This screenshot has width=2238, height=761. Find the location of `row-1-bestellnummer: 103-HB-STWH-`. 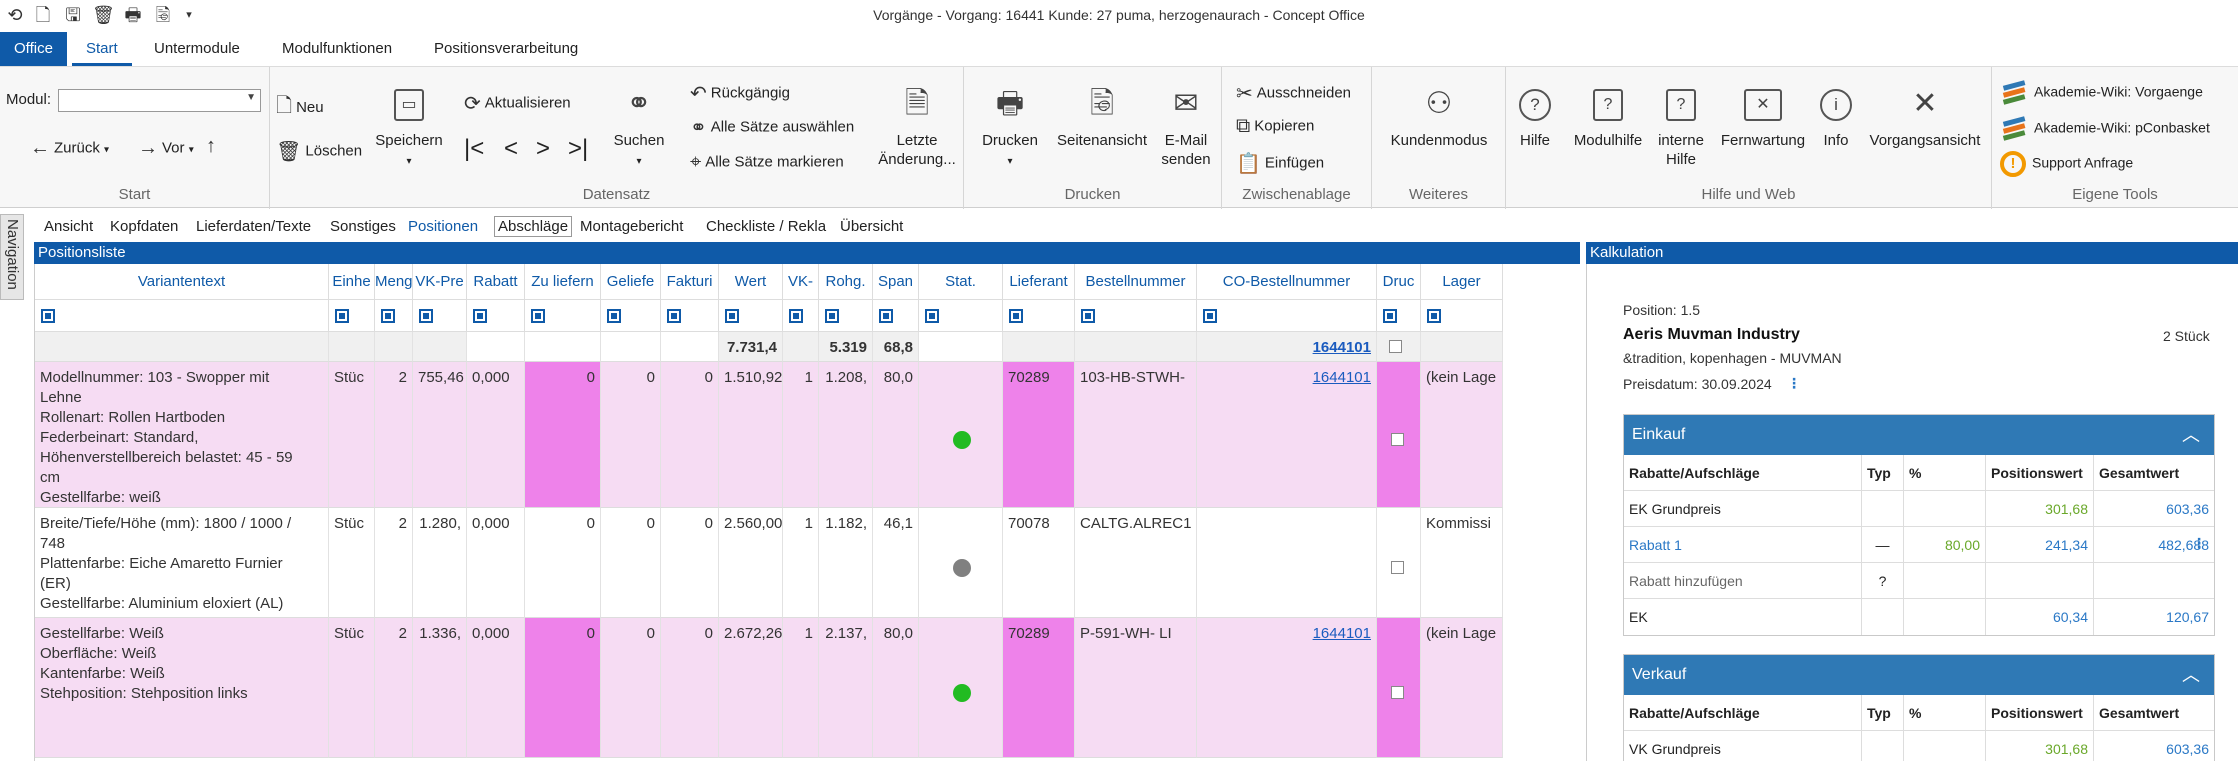

row-1-bestellnummer: 103-HB-STWH- is located at coordinates (1136, 435).